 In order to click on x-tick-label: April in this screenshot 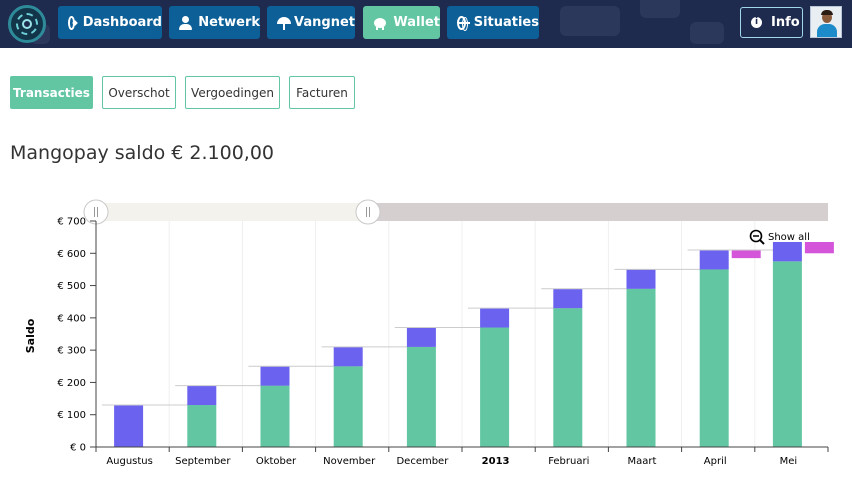, I will do `click(715, 461)`.